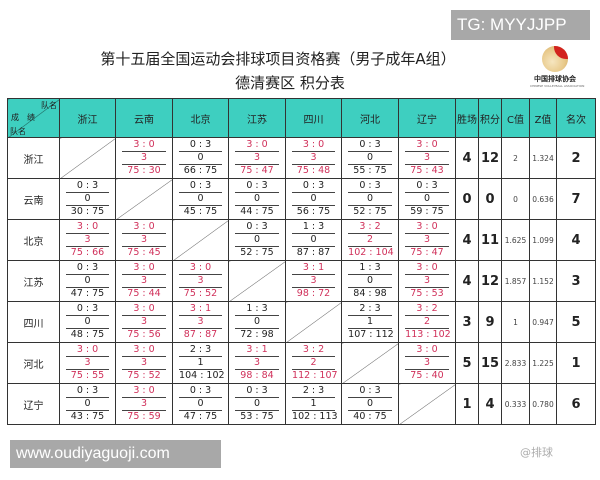  What do you see at coordinates (371, 334) in the screenshot?
I see `rally-points: 107 : 112` at bounding box center [371, 334].